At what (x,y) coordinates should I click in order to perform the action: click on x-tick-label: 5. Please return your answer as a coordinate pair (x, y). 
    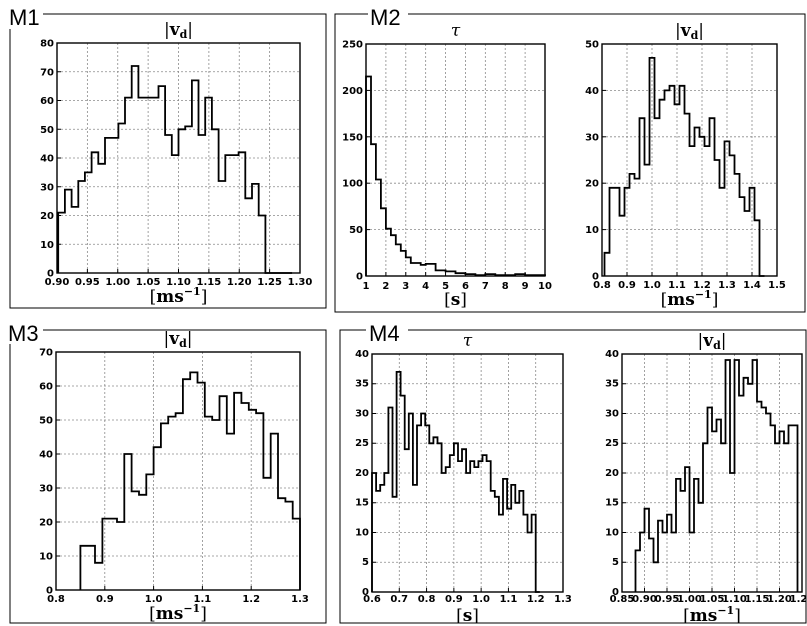
    Looking at the image, I should click on (445, 286).